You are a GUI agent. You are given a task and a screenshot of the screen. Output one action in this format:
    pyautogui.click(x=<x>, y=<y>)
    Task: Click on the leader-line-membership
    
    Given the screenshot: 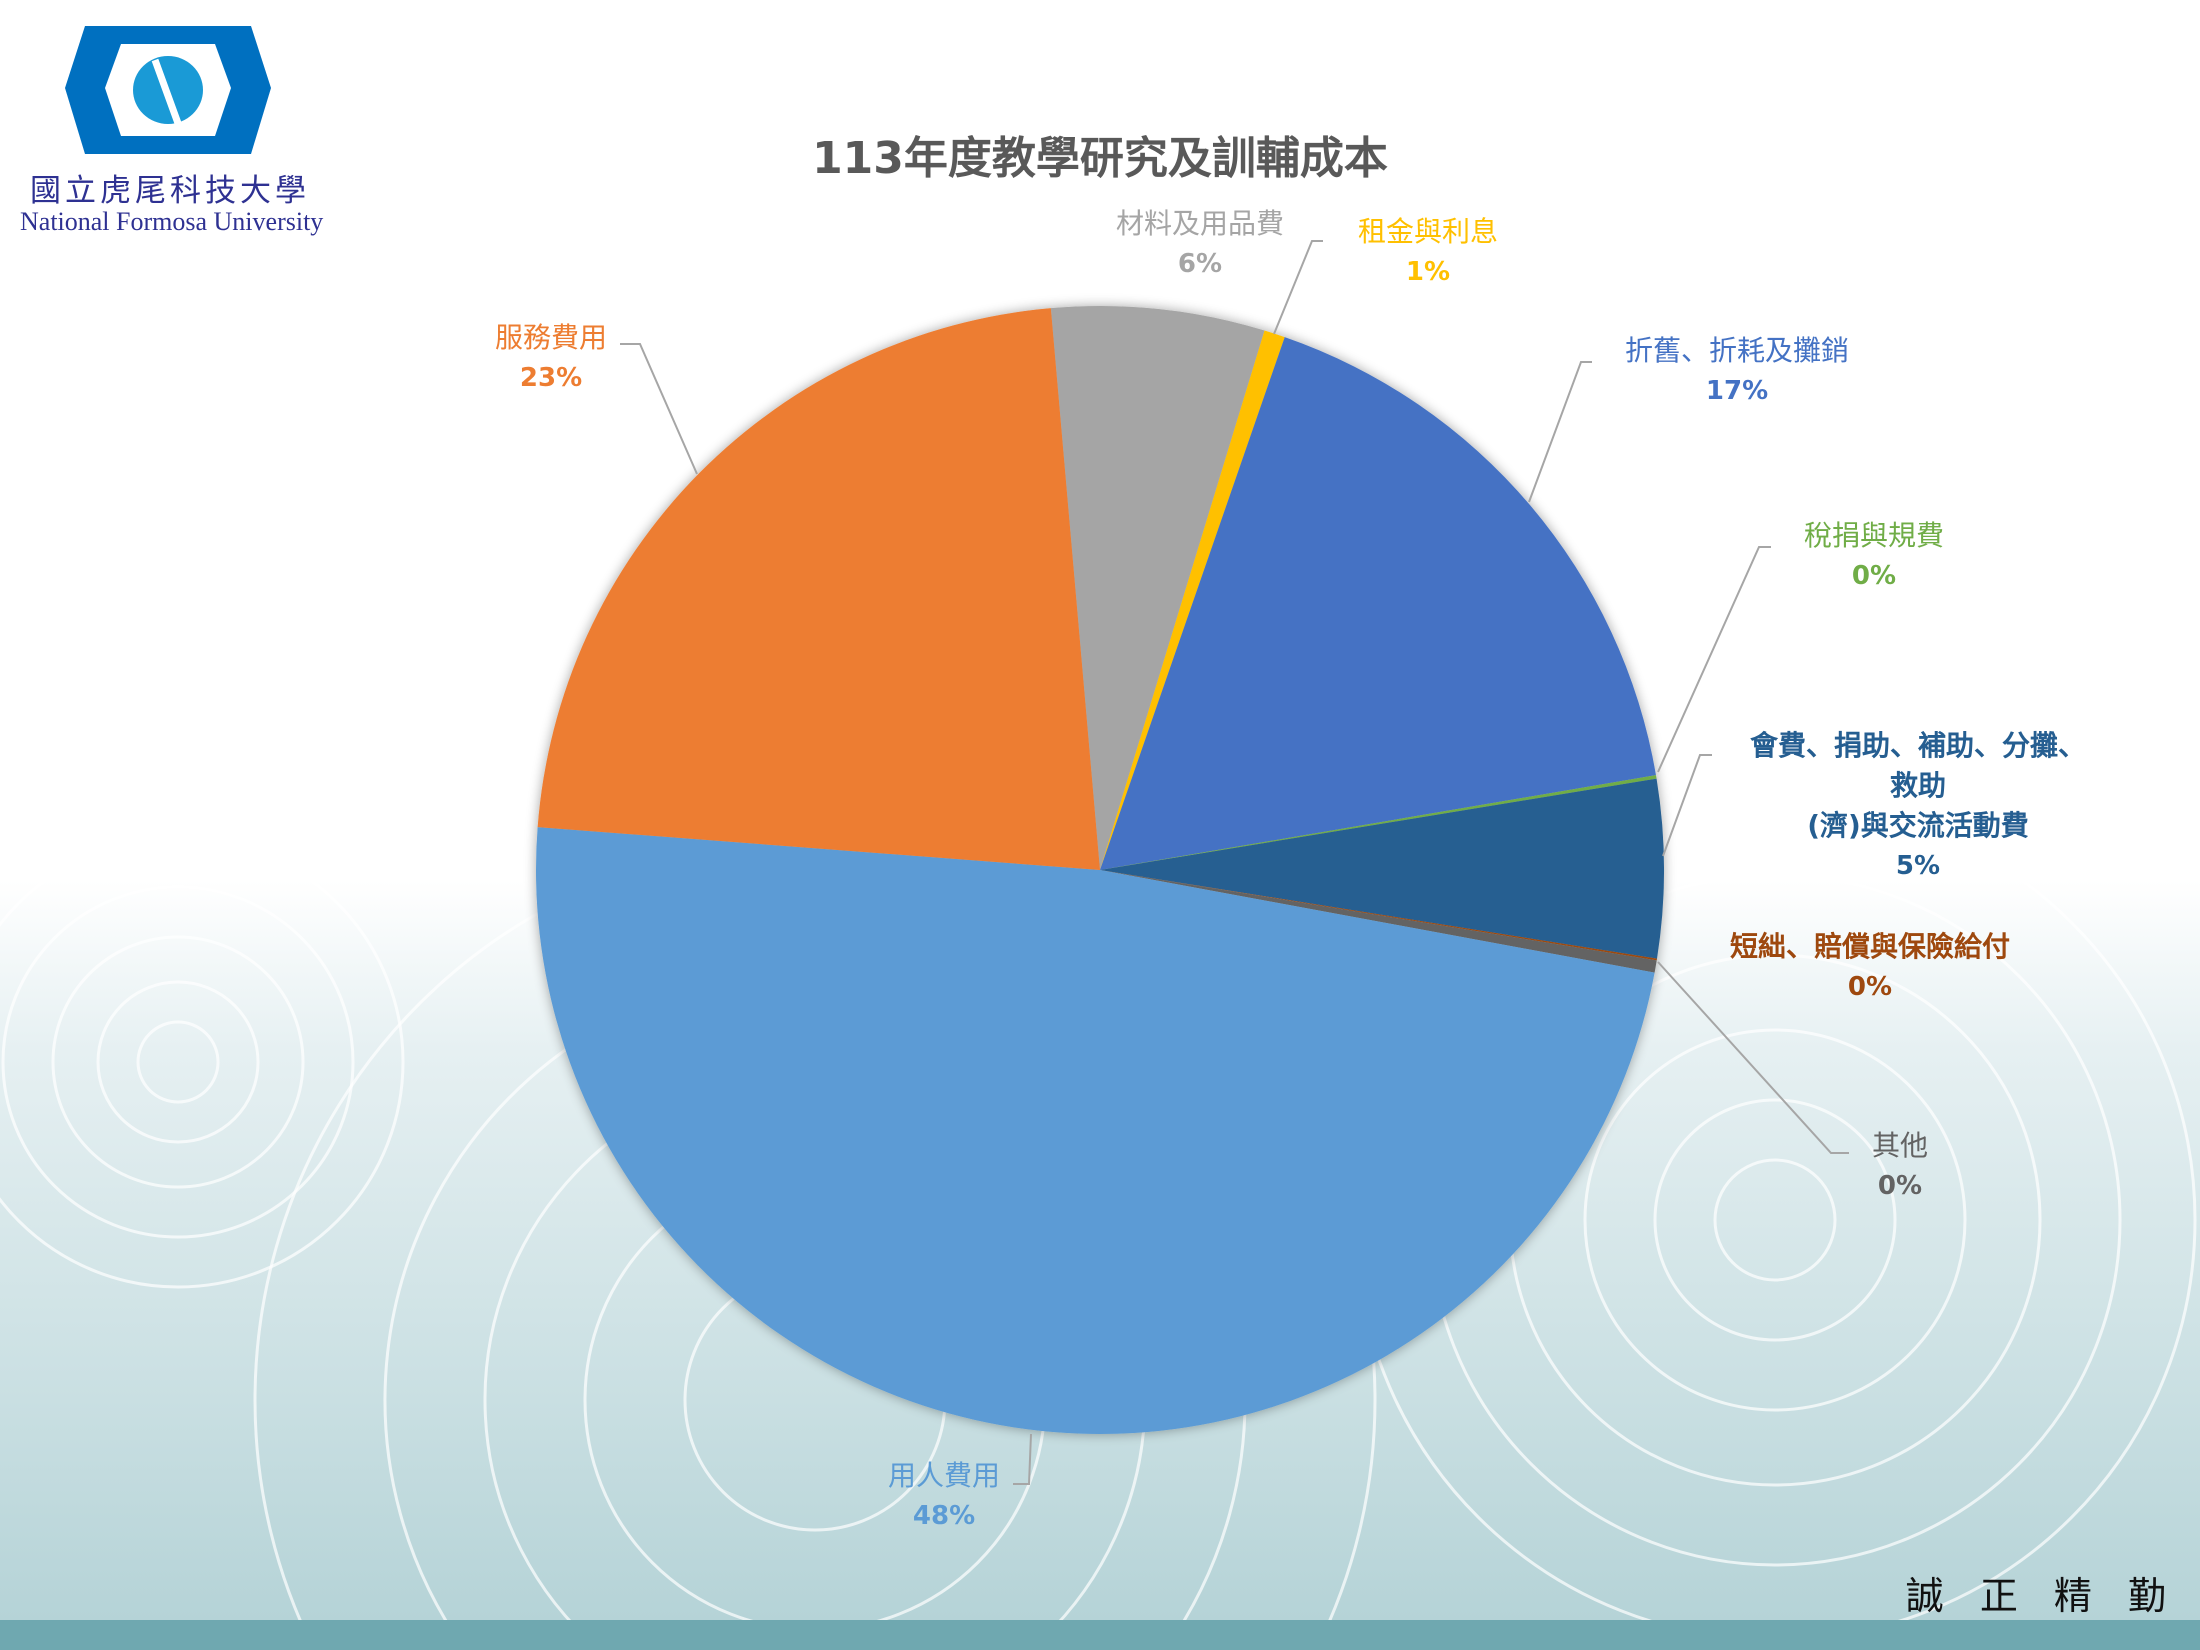 What is the action you would take?
    pyautogui.click(x=1687, y=805)
    